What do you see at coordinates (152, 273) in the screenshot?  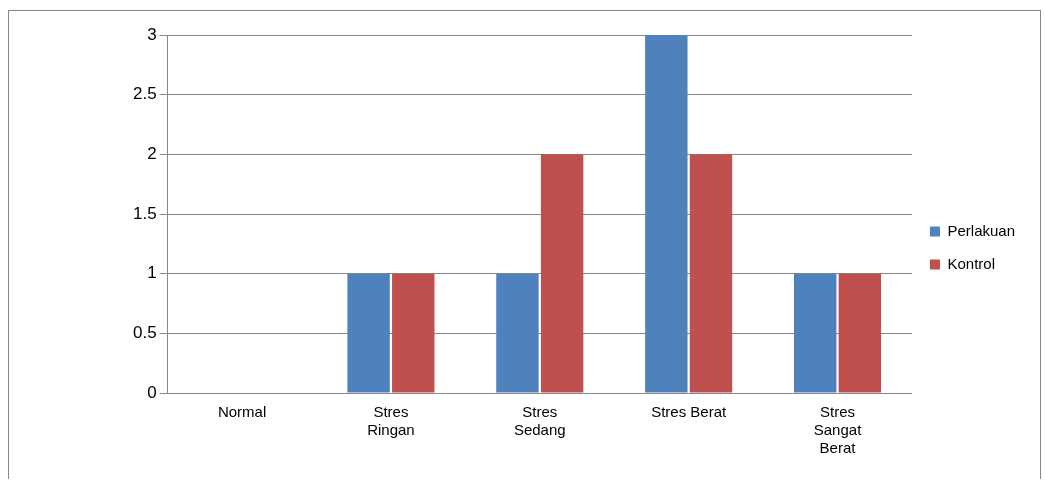 I see `y-tick-label: 1` at bounding box center [152, 273].